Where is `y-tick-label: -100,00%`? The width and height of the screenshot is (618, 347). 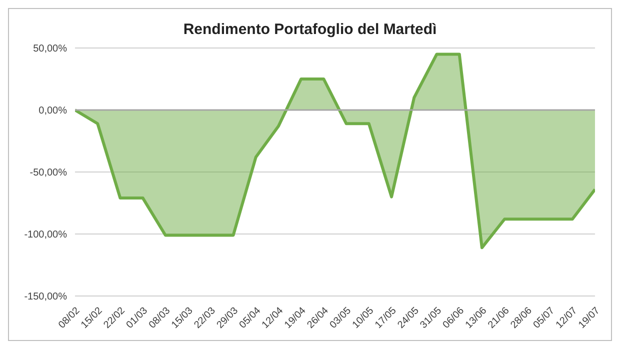 y-tick-label: -100,00% is located at coordinates (46, 235).